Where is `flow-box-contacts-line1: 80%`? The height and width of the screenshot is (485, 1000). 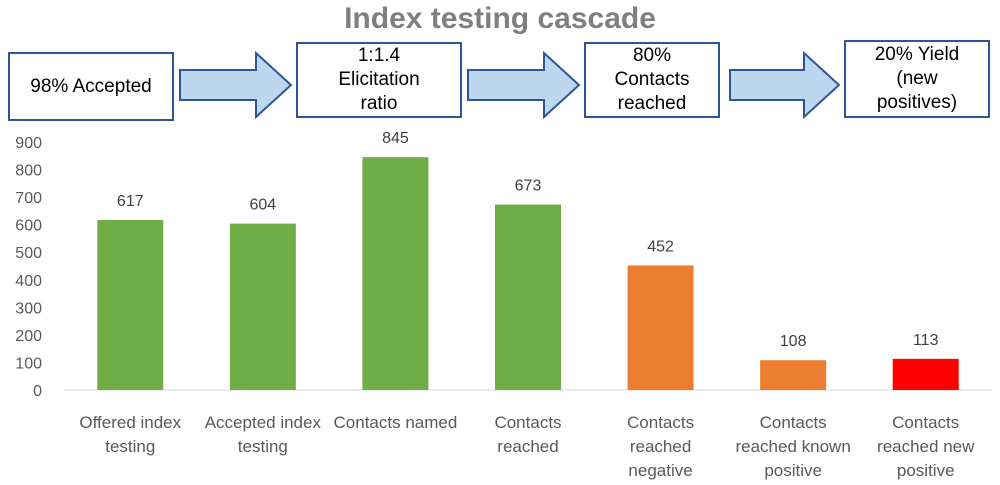 flow-box-contacts-line1: 80% is located at coordinates (651, 55).